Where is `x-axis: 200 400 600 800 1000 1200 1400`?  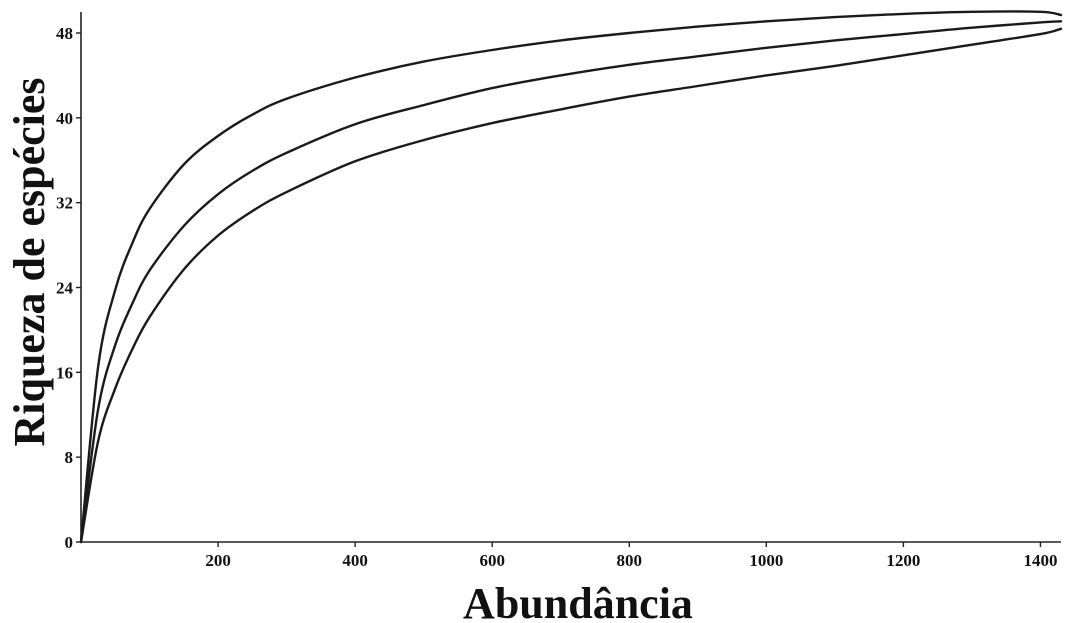 x-axis: 200 400 600 800 1000 1200 1400 is located at coordinates (571, 555).